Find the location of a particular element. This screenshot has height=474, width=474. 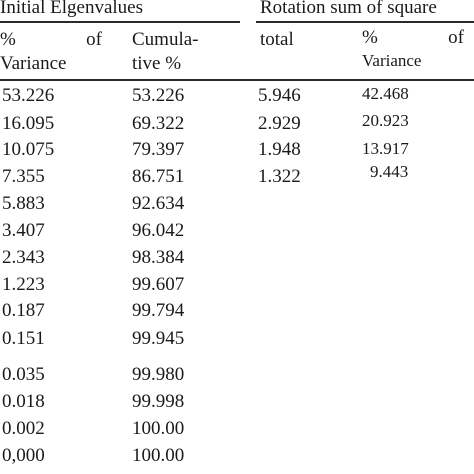

pct-variance-cell: 2.343 is located at coordinates (23, 257).